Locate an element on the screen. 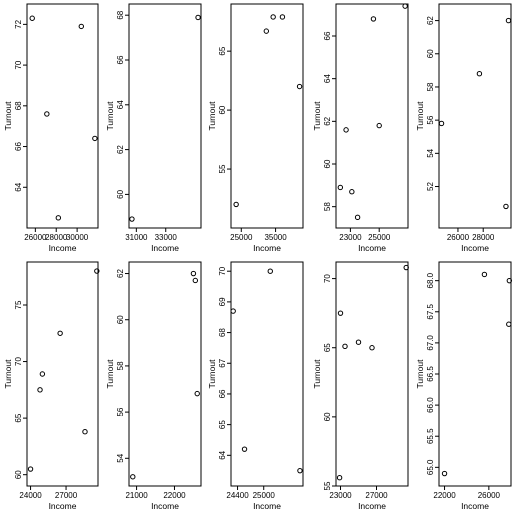  x-tick-label: 33000 is located at coordinates (166, 237).